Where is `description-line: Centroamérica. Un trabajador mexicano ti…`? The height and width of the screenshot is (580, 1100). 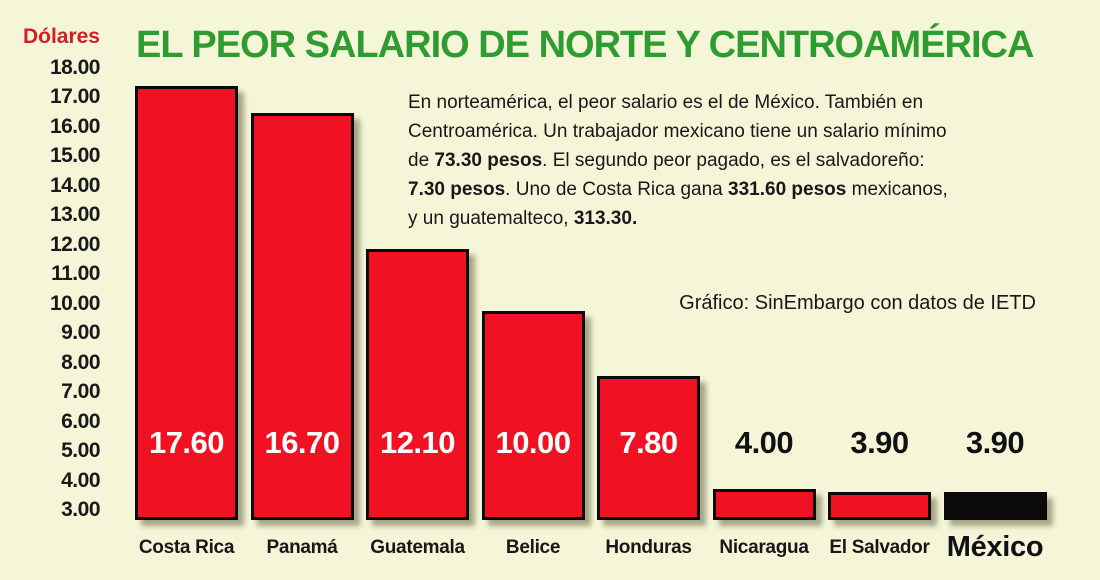 description-line: Centroamérica. Un trabajador mexicano ti… is located at coordinates (733, 131).